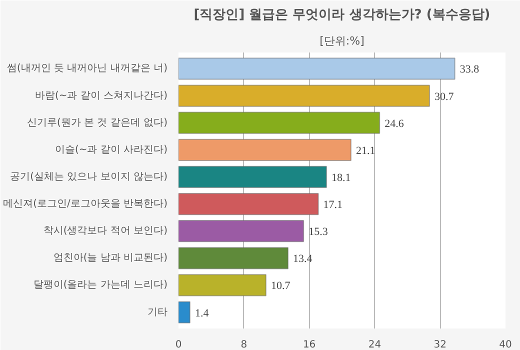  Describe the element at coordinates (202, 313) in the screenshot. I see `data-label: 1.4` at that location.